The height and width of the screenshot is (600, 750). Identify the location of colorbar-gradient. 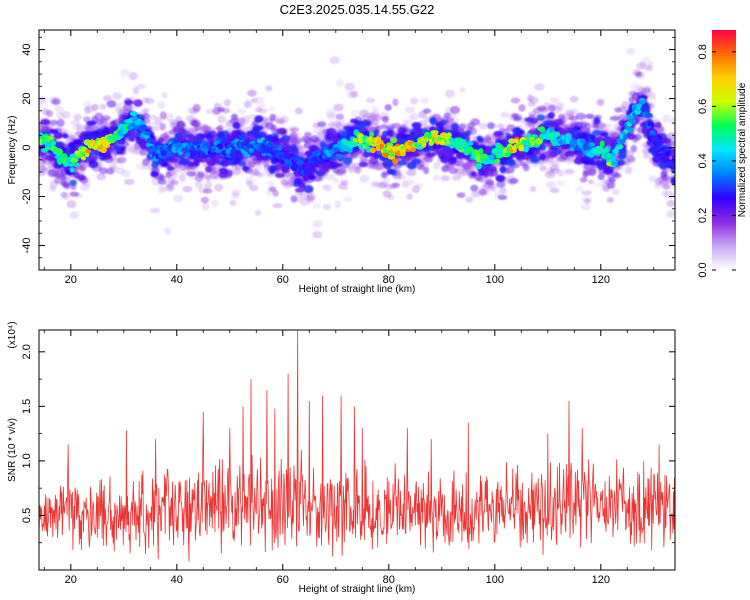
(724, 150).